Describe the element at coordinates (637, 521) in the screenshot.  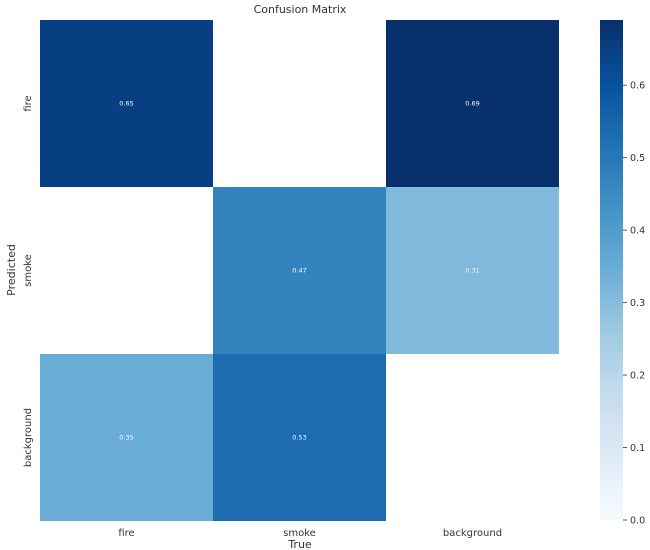
I see `colorbar-tick-label: 0.0` at that location.